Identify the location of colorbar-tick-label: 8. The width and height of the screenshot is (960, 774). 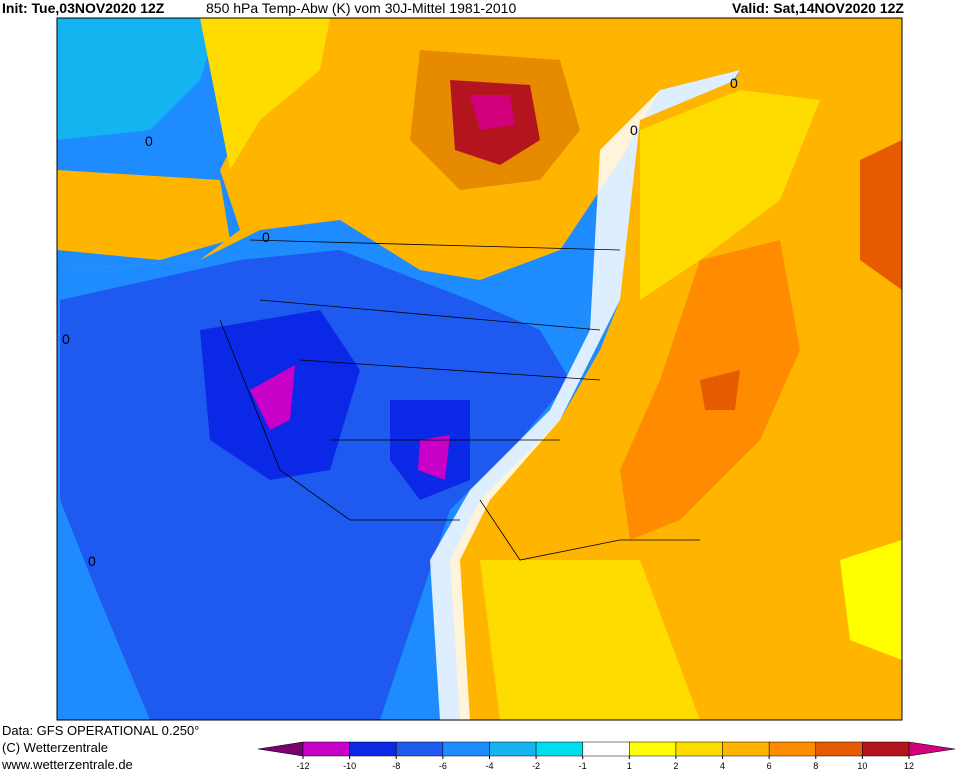
(815, 766).